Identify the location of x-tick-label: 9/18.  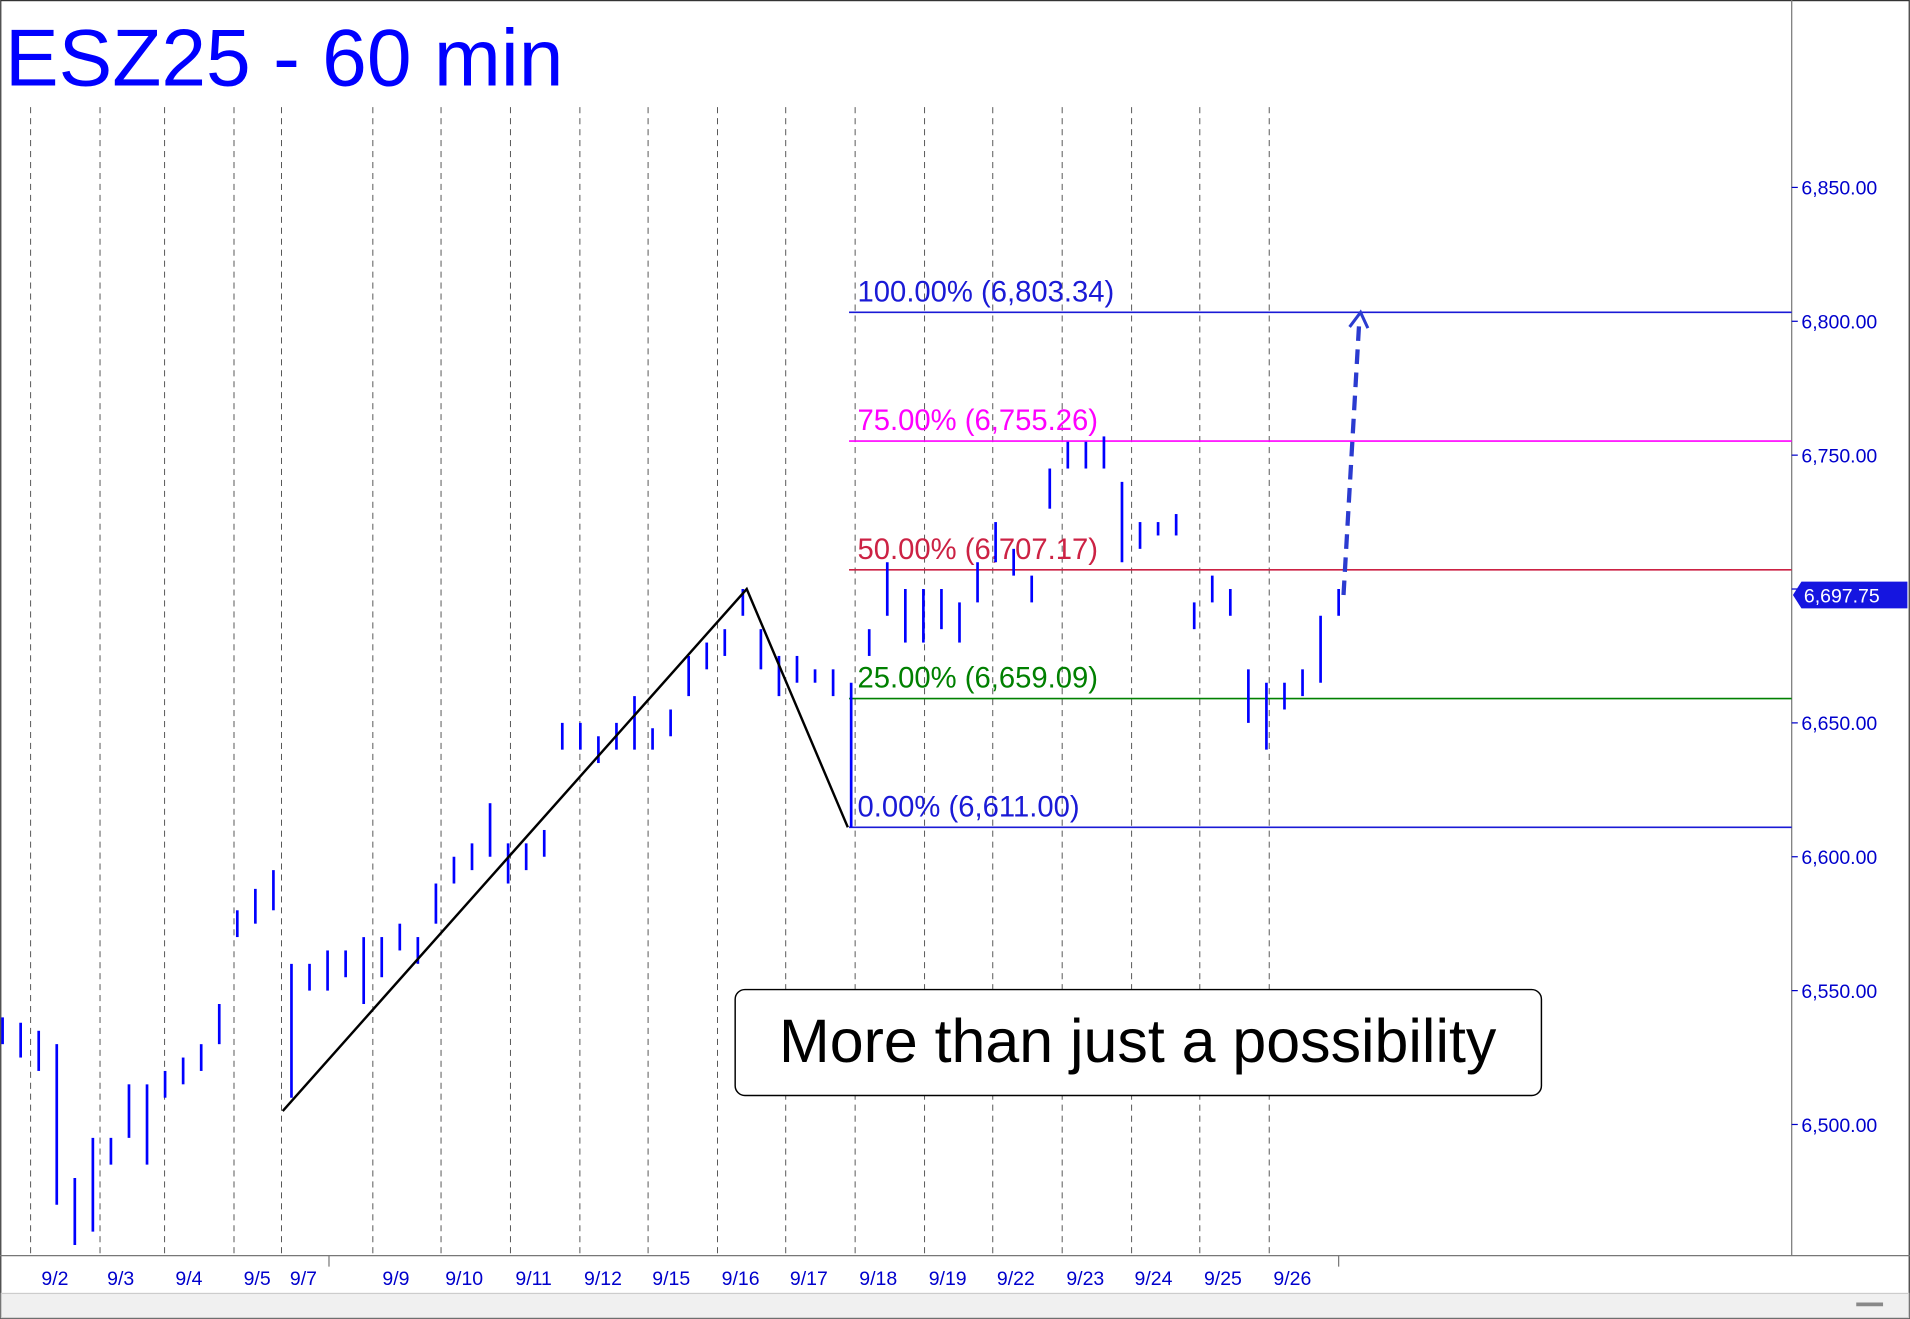
(878, 1279).